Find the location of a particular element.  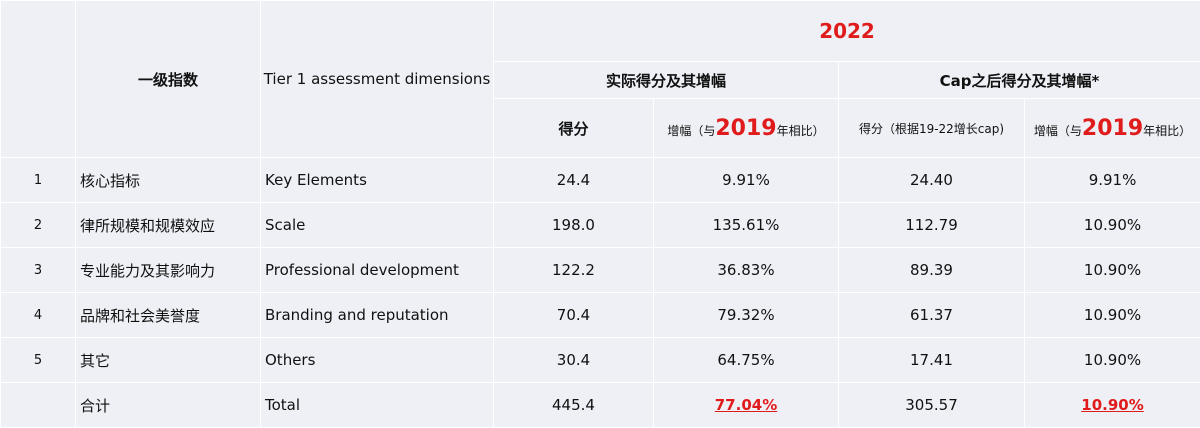

row-cn-label: 其它 is located at coordinates (168, 360).